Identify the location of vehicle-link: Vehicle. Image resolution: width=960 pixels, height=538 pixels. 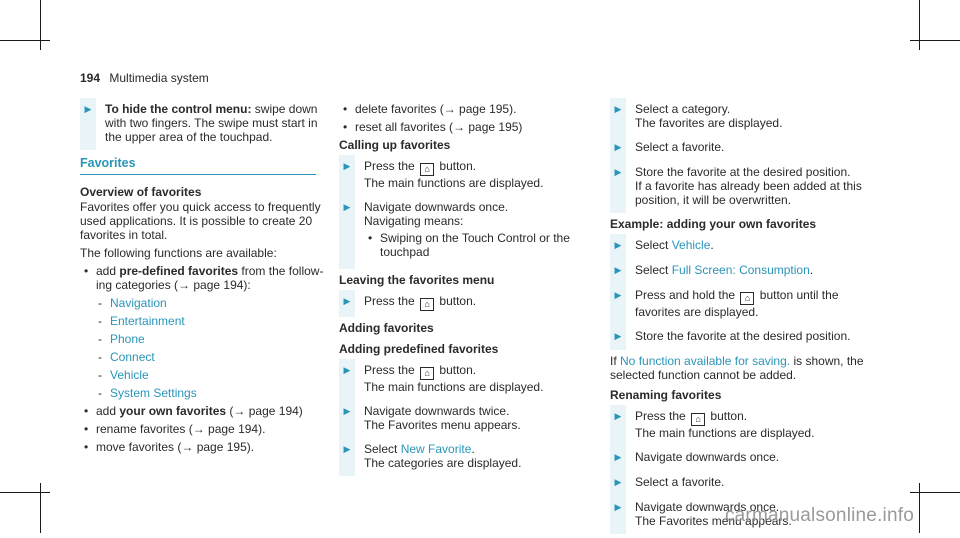
(691, 245).